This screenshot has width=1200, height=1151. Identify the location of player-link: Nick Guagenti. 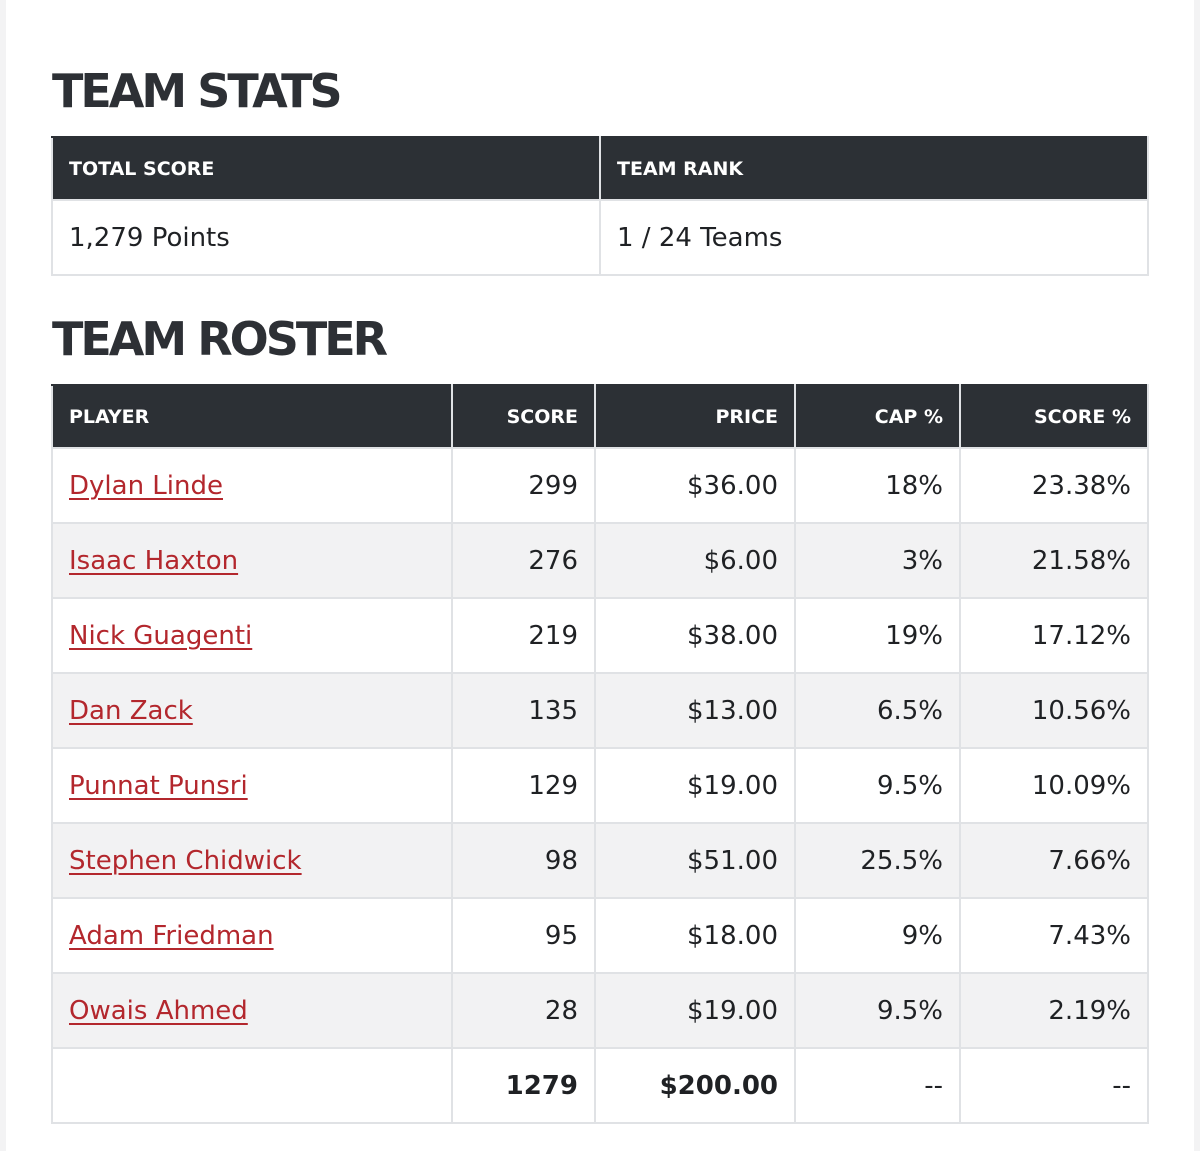
(161, 635).